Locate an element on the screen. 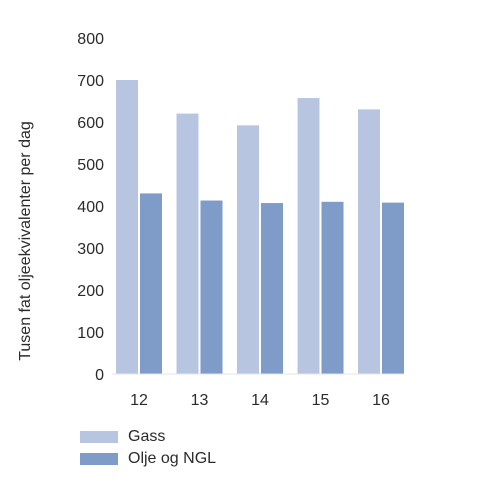 This screenshot has width=500, height=500. y-tick-label: 600 is located at coordinates (90, 123).